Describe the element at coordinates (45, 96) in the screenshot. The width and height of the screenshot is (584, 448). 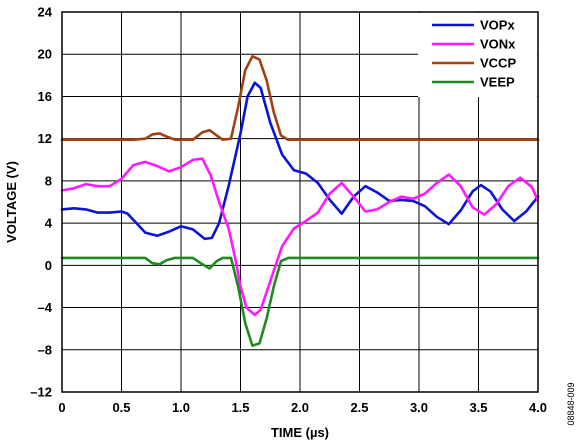
I see `y-tick-label: 16` at that location.